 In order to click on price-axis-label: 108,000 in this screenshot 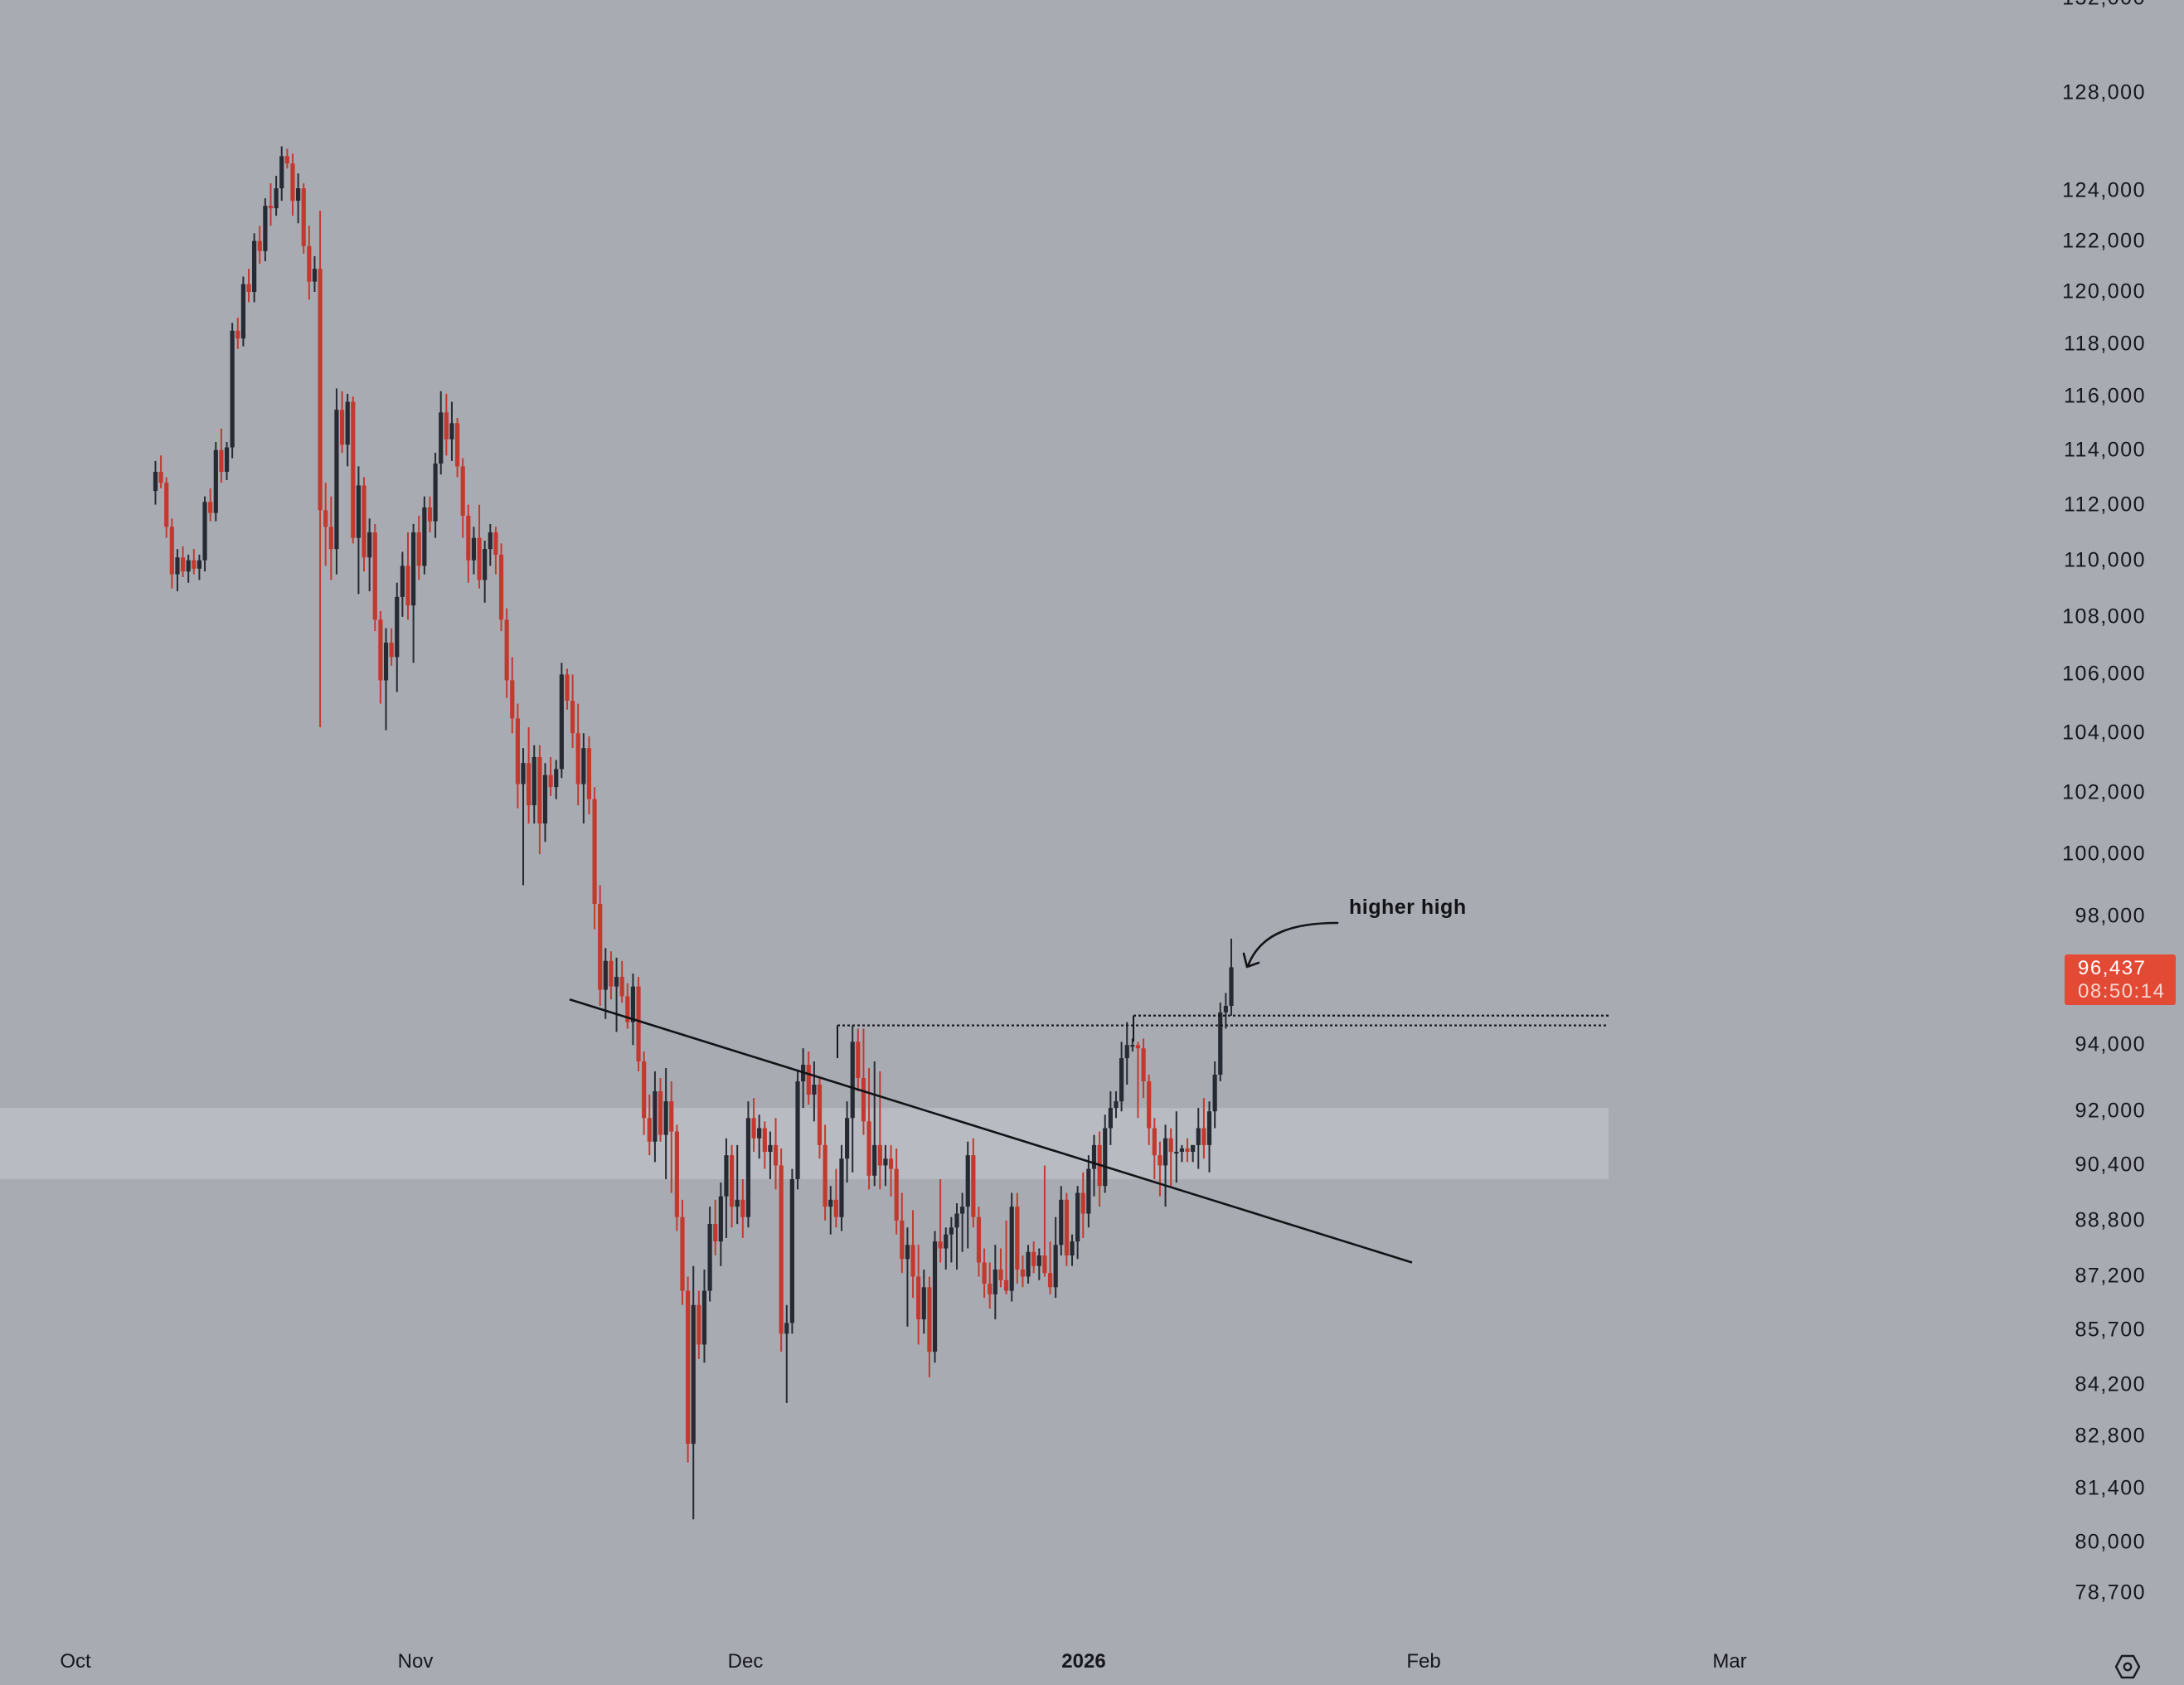, I will do `click(2104, 617)`.